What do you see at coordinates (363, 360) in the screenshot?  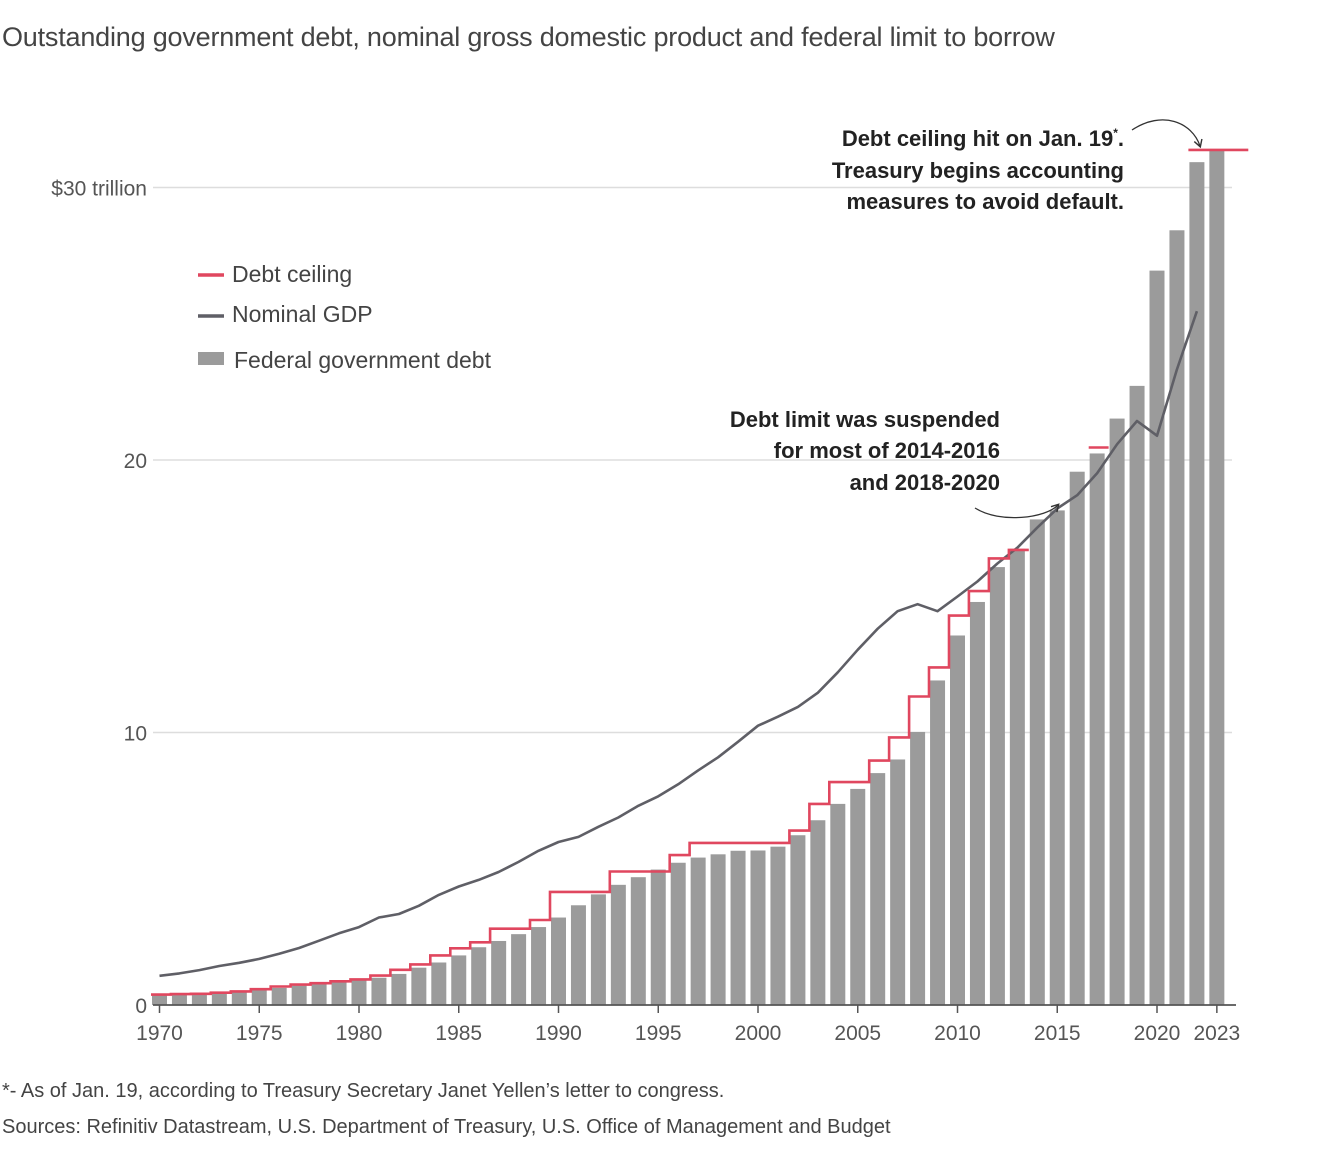 I see `legend-label-federal-debt: Federal government debt` at bounding box center [363, 360].